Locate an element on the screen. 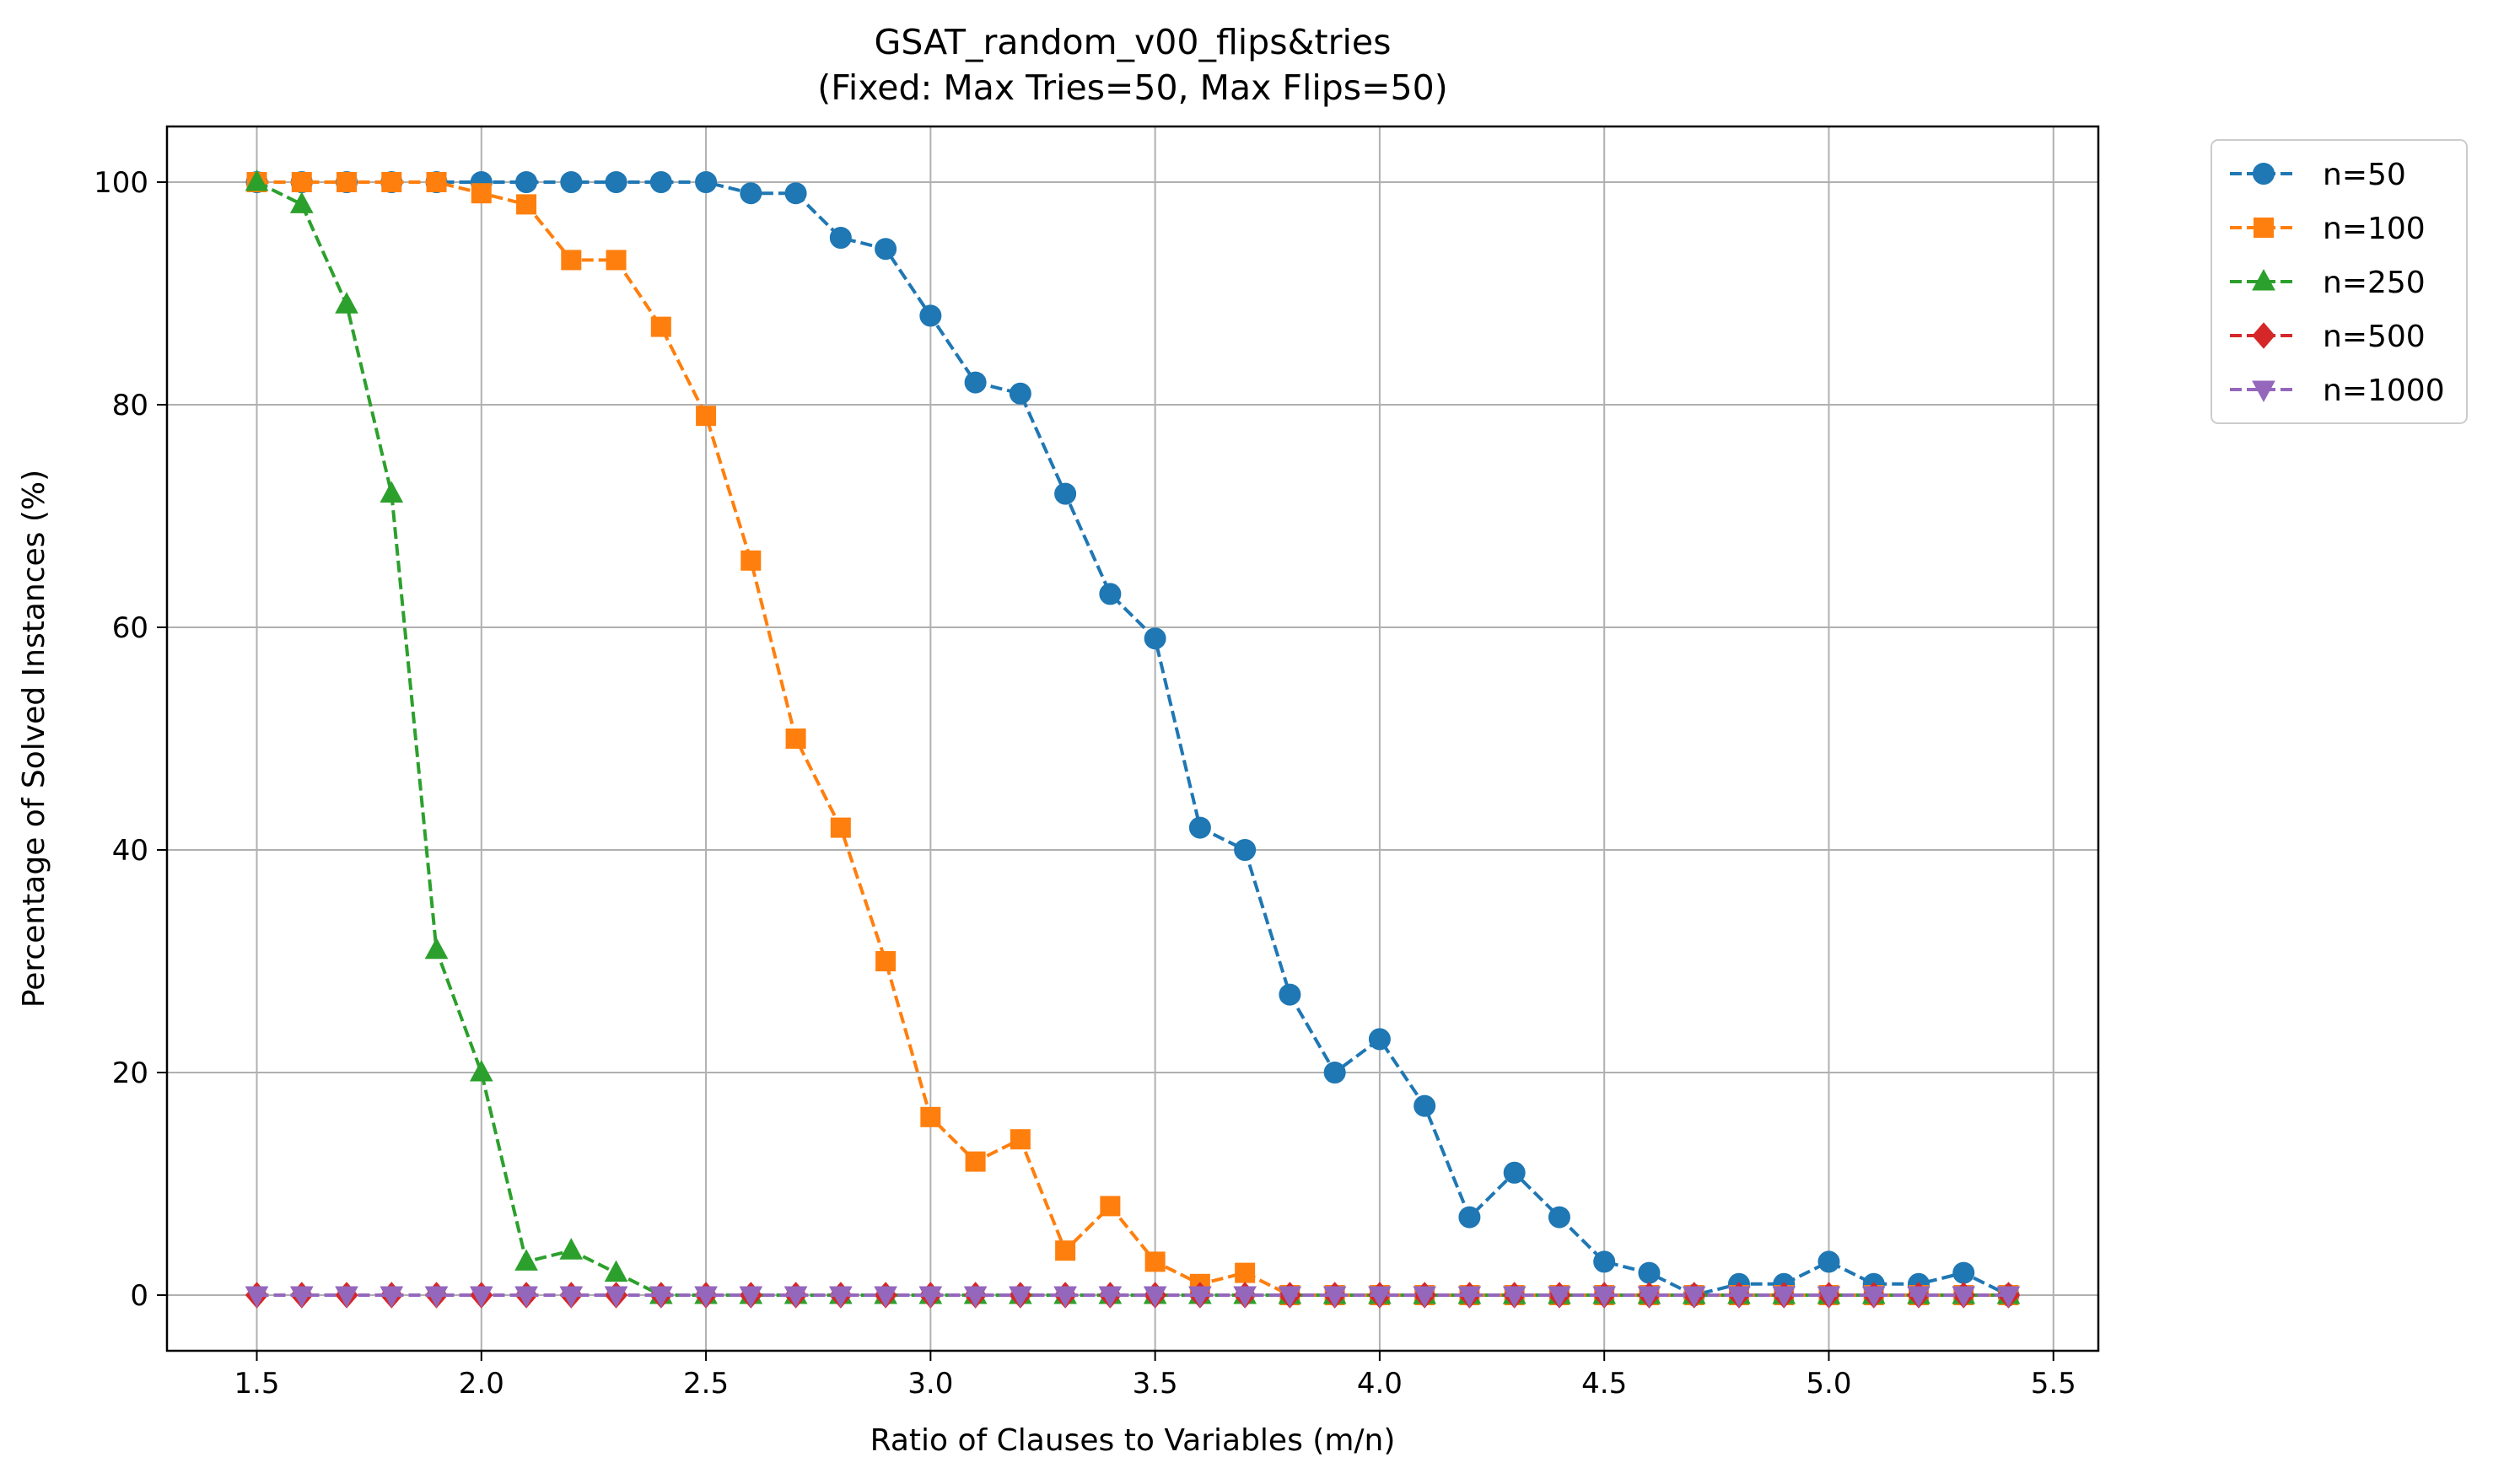 This screenshot has width=2504, height=1484. legend-item: n=250 is located at coordinates (2328, 283).